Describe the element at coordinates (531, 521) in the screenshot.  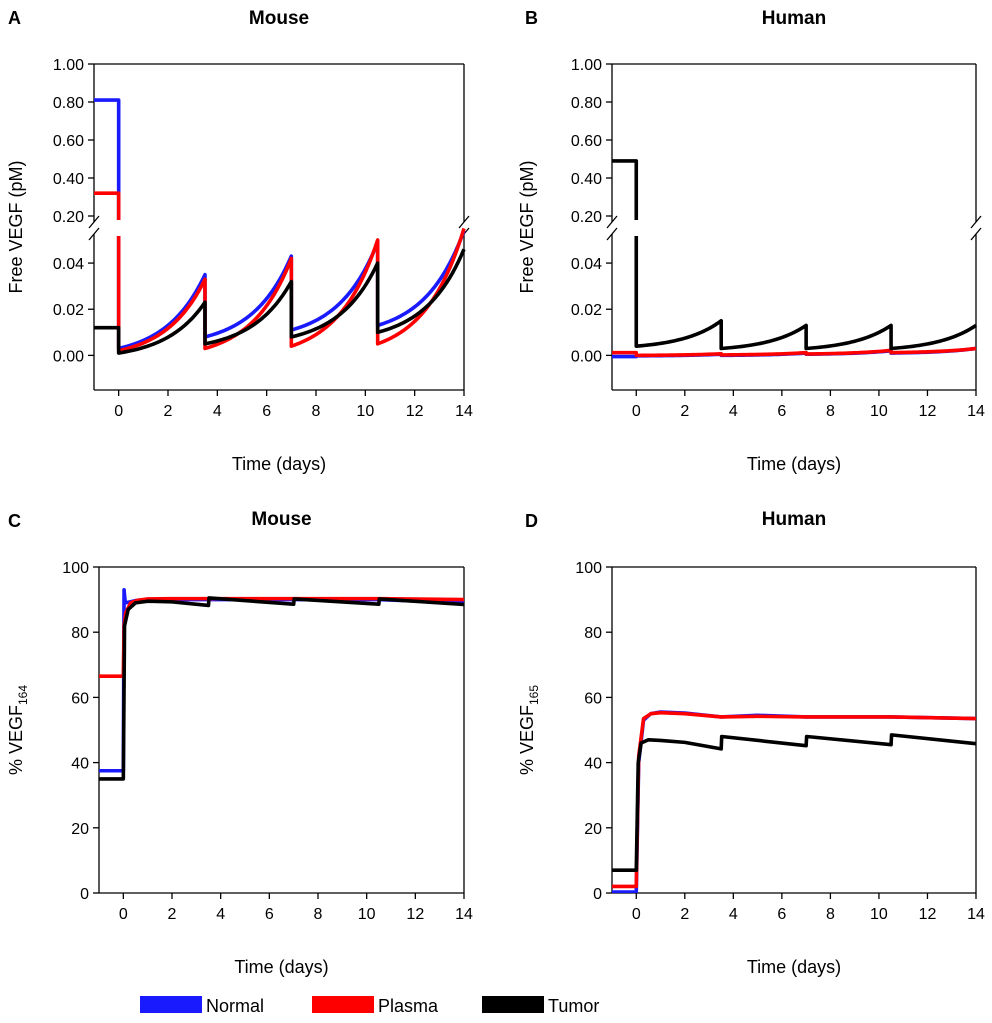
I see `panel-letter: D` at that location.